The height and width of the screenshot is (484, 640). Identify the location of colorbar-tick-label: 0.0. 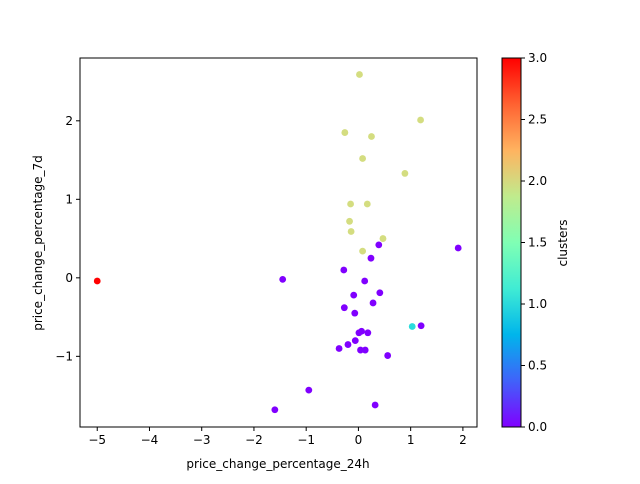
(537, 427).